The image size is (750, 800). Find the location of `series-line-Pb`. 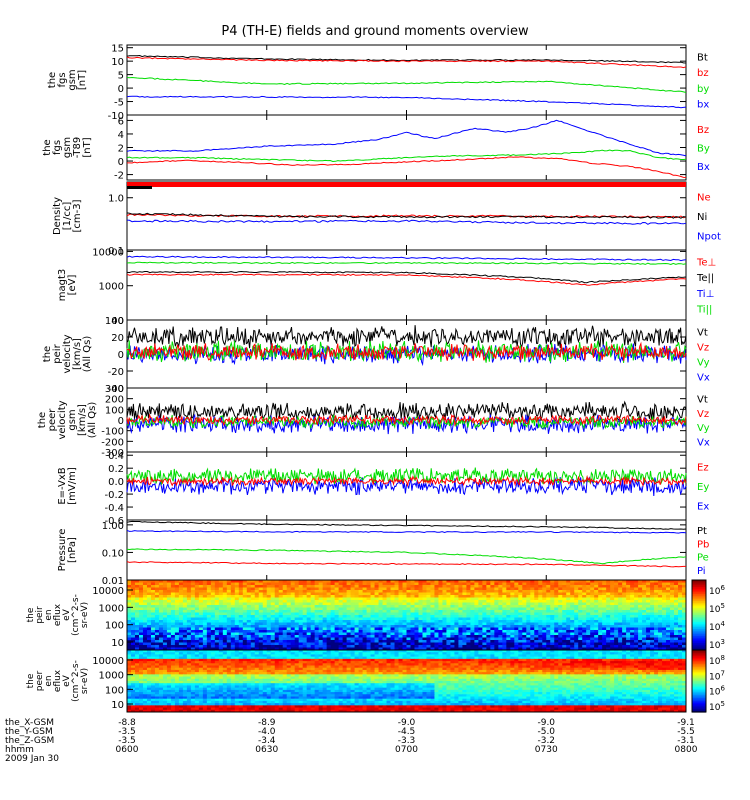

series-line-Pb is located at coordinates (406, 564).